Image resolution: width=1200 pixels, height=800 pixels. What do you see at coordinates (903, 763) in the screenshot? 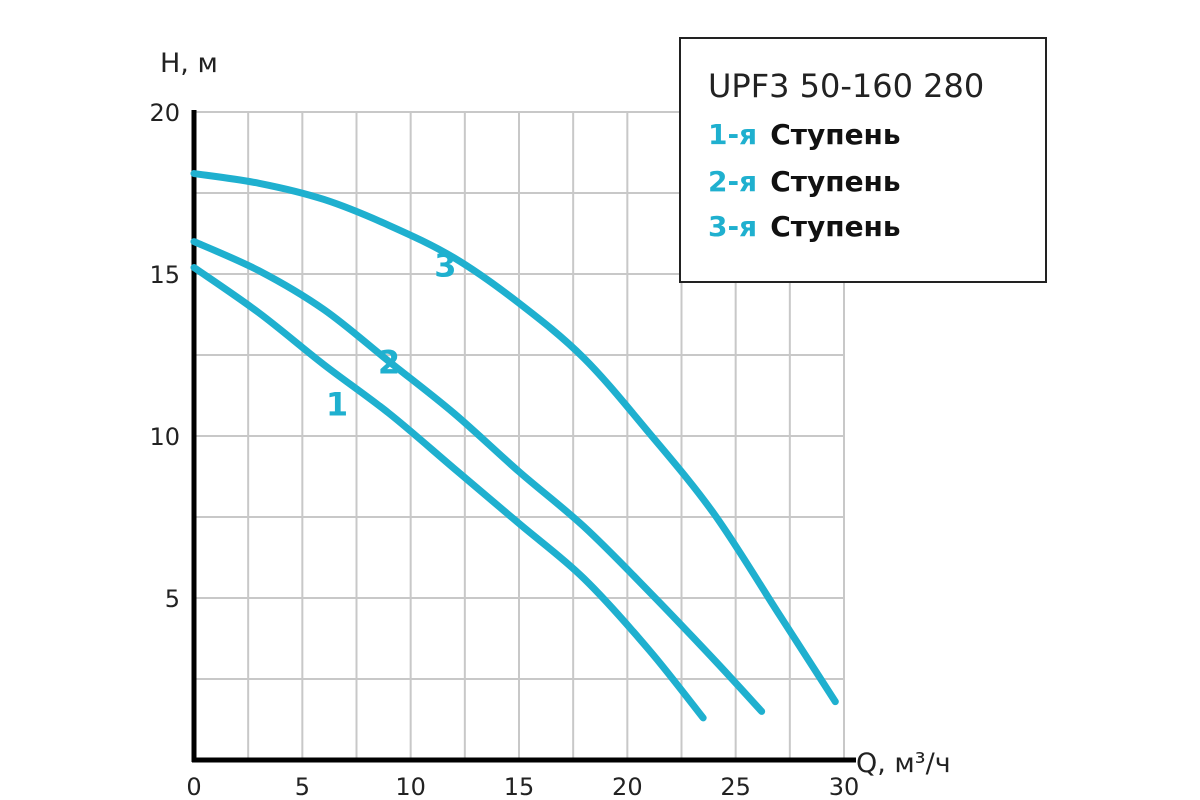
I see `x-axis-title: Q, м³/ч` at bounding box center [903, 763].